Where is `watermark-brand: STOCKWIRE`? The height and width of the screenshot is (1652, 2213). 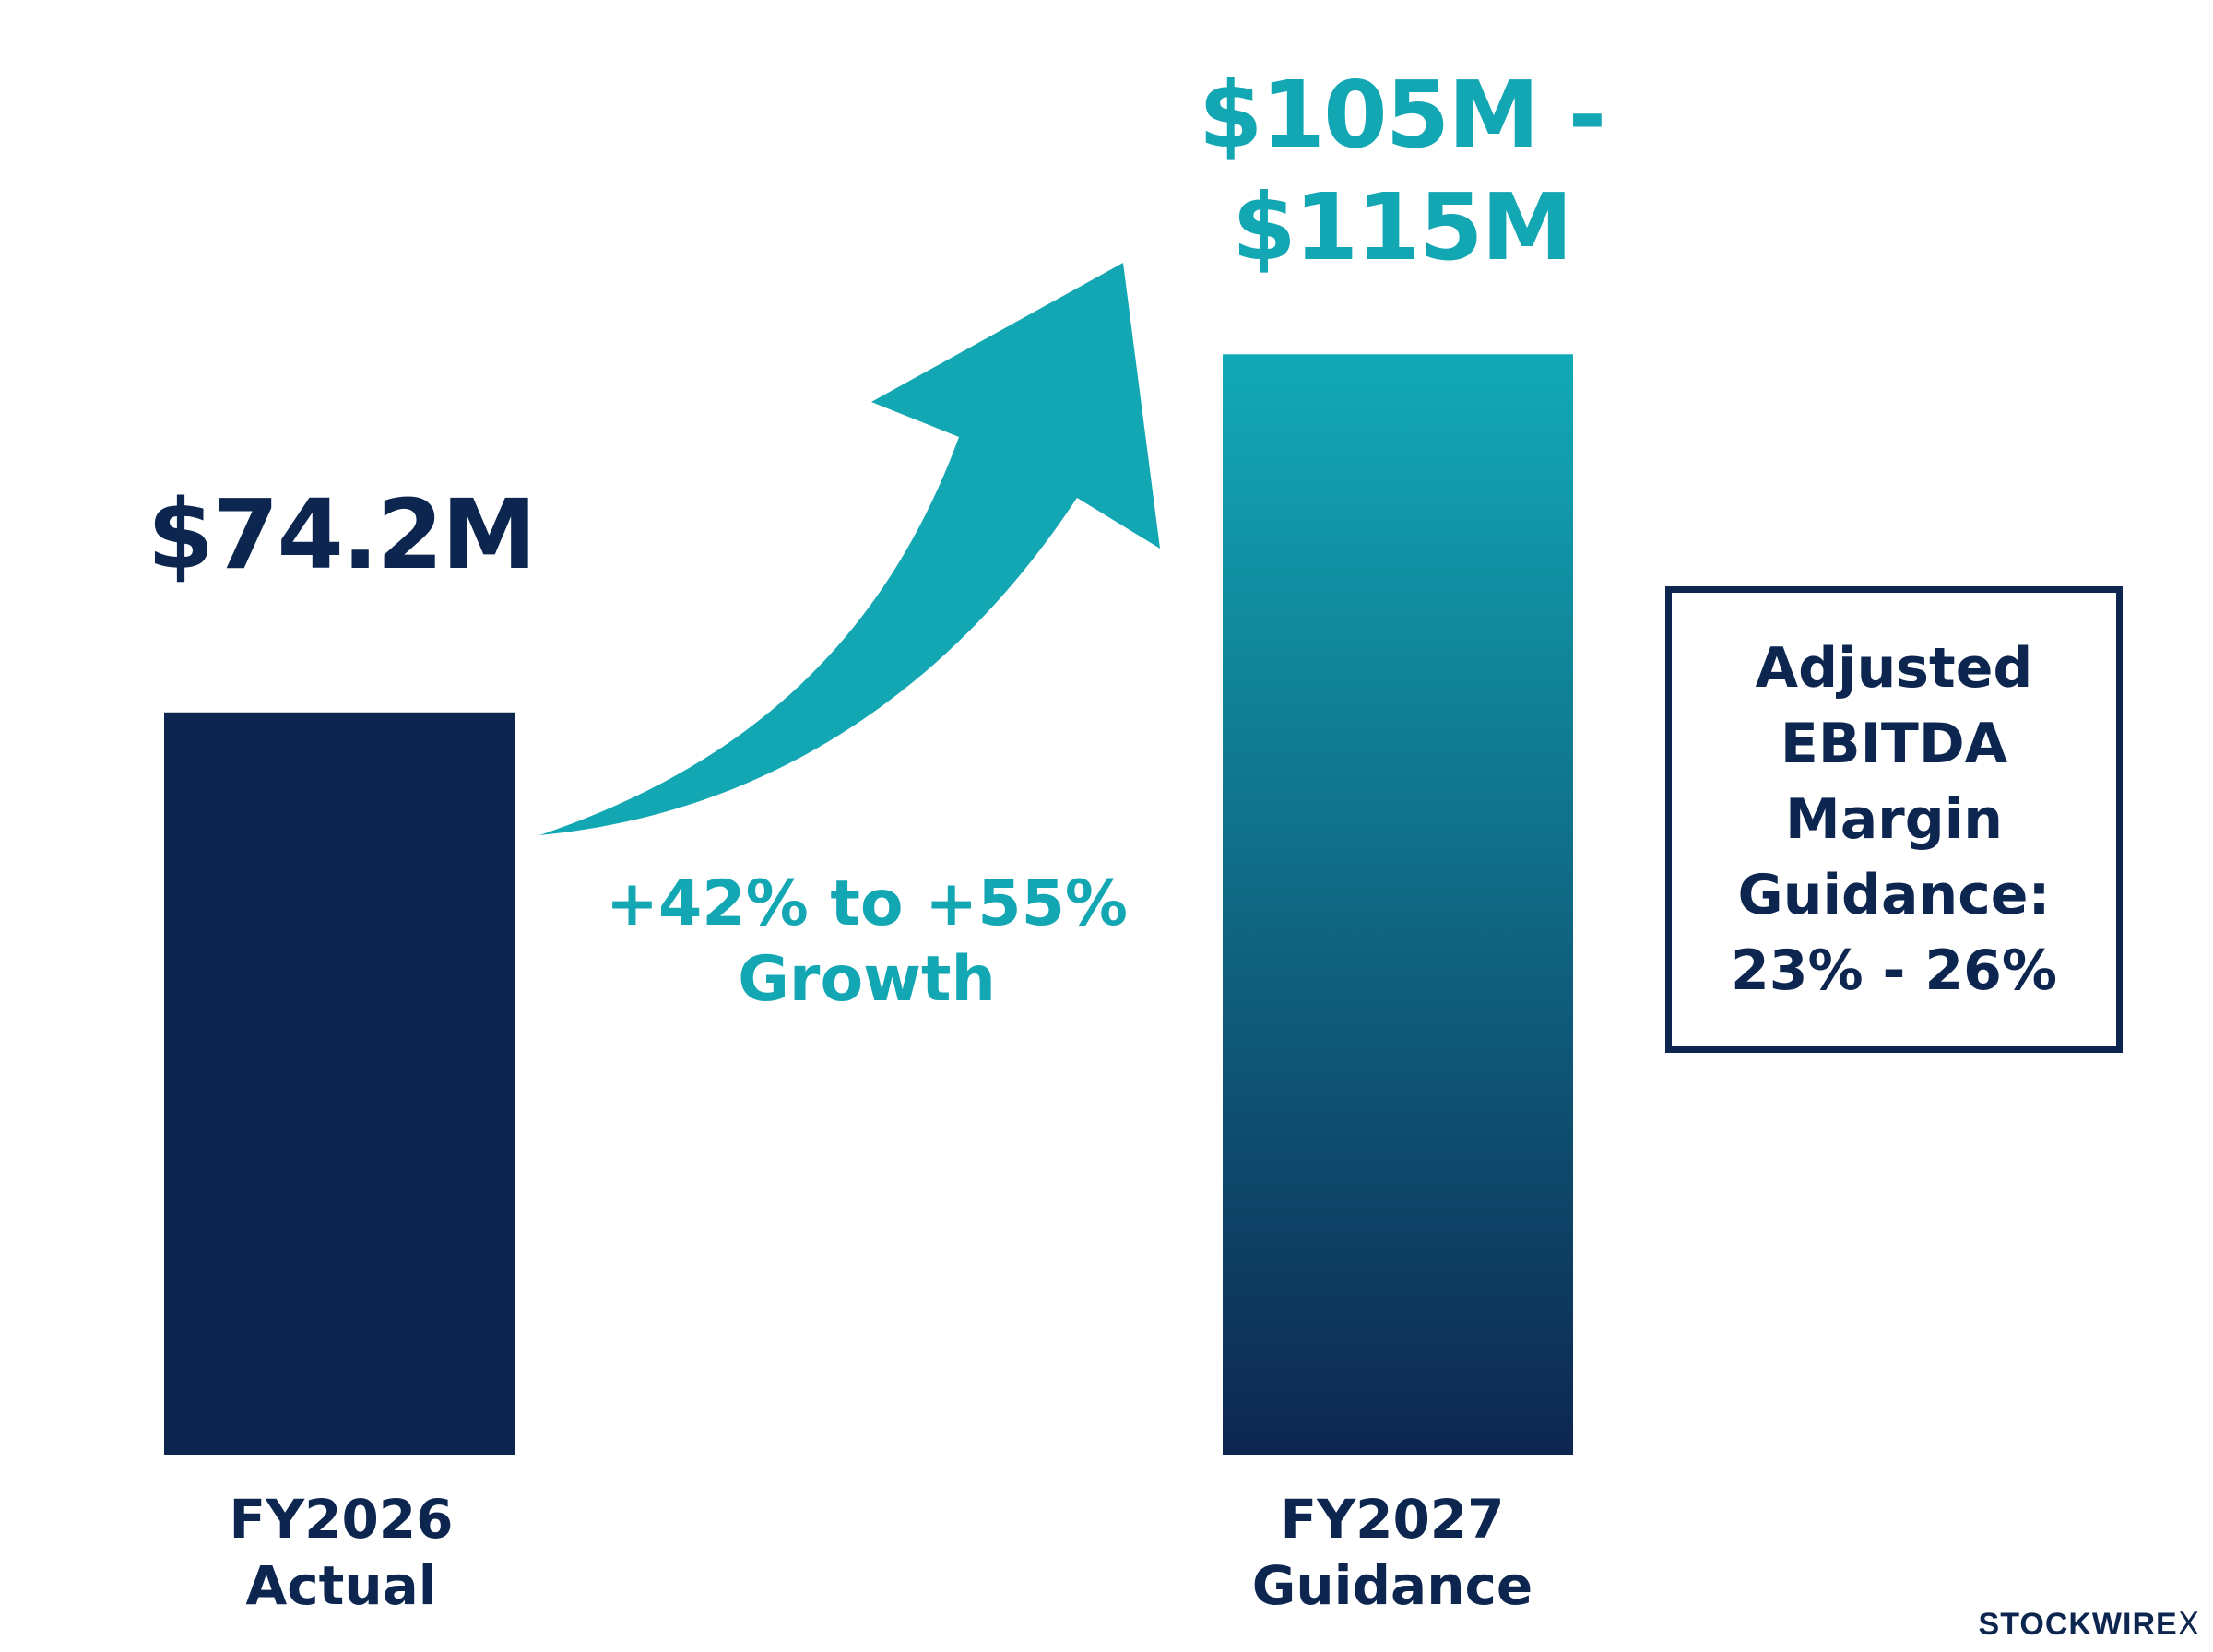 watermark-brand: STOCKWIRE is located at coordinates (2078, 1624).